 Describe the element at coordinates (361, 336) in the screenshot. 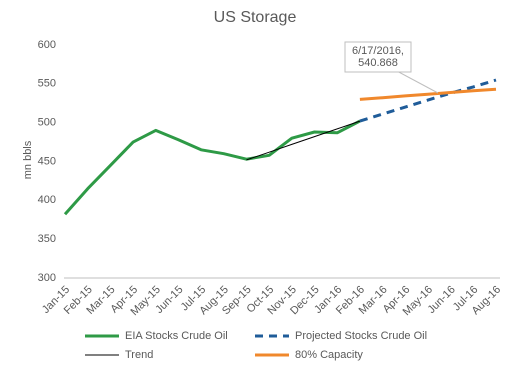

I see `legend-label: Projected Stocks Crude Oil` at that location.